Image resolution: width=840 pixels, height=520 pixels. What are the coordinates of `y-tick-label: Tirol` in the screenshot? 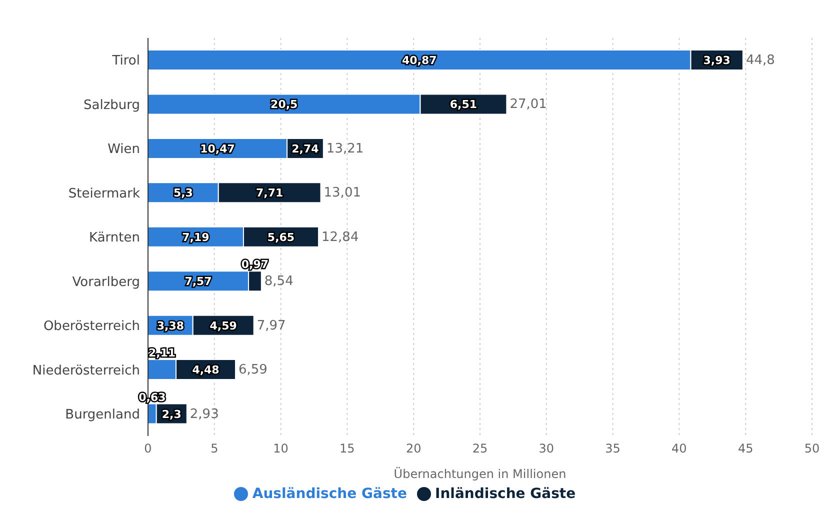 It's located at (125, 61).